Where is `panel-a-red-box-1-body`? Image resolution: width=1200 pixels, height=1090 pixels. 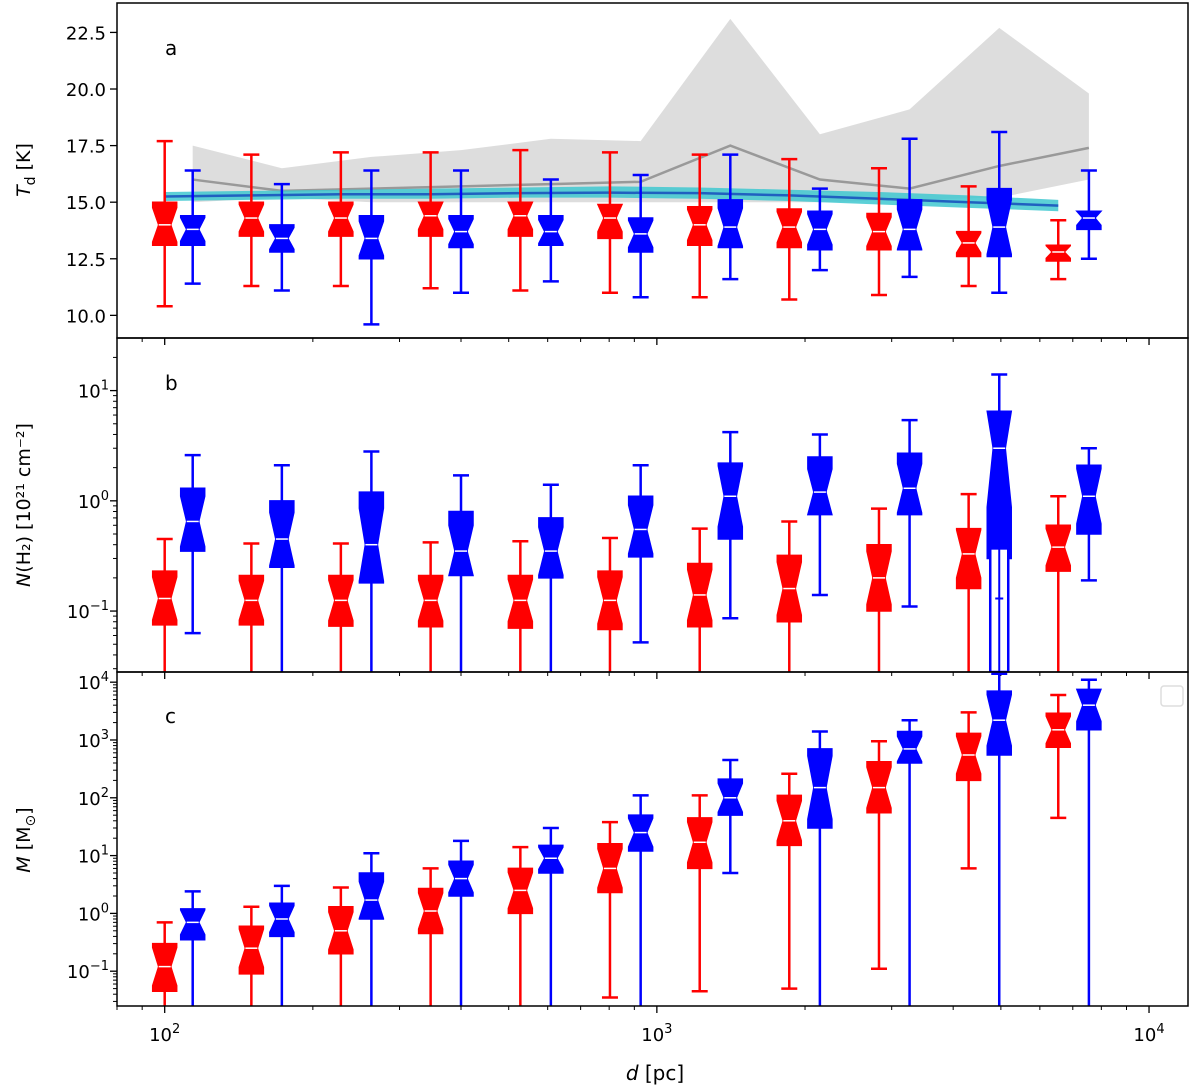 panel-a-red-box-1-body is located at coordinates (251, 219).